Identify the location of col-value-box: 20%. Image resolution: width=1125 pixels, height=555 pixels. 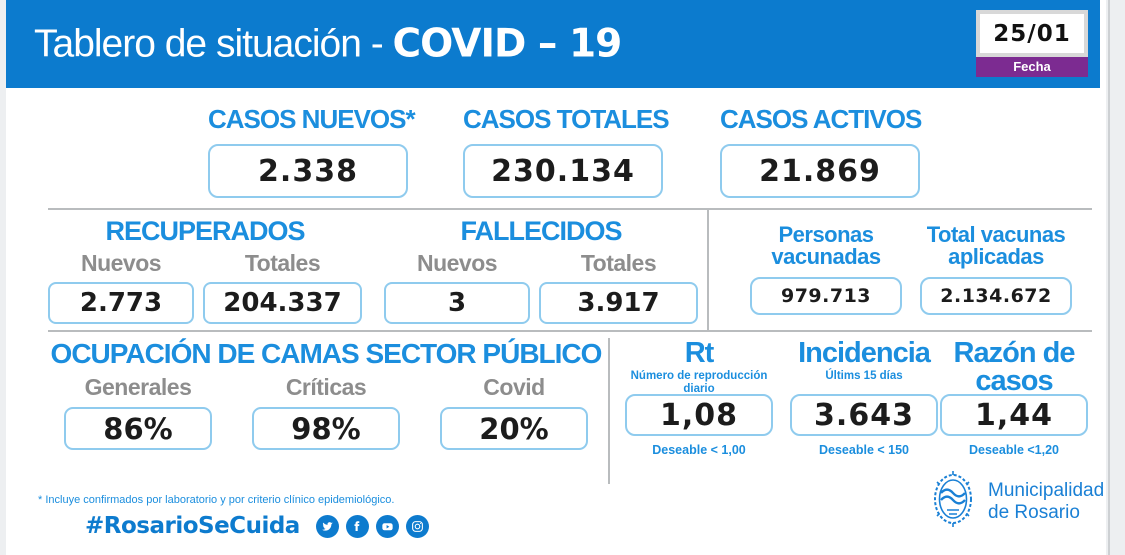
(514, 428).